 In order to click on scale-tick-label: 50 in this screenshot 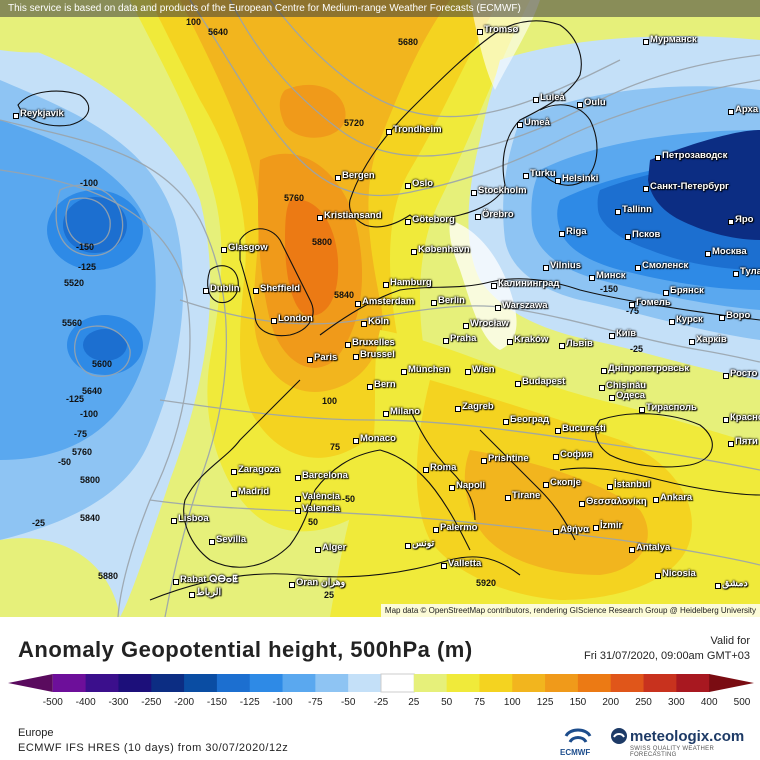, I will do `click(447, 702)`.